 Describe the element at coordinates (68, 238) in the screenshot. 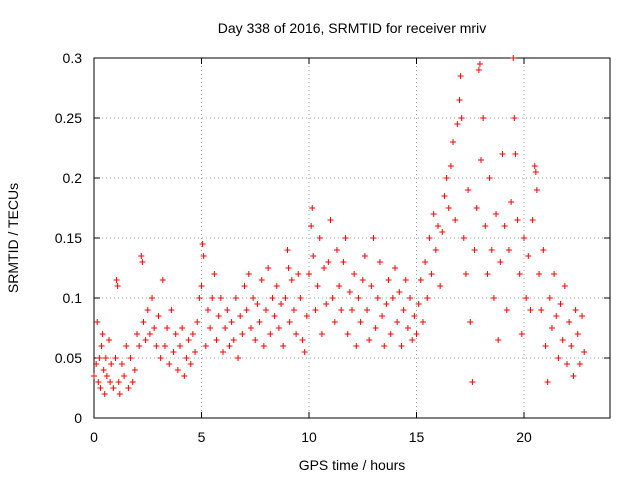

I see `y-tick-label: 0.15` at that location.